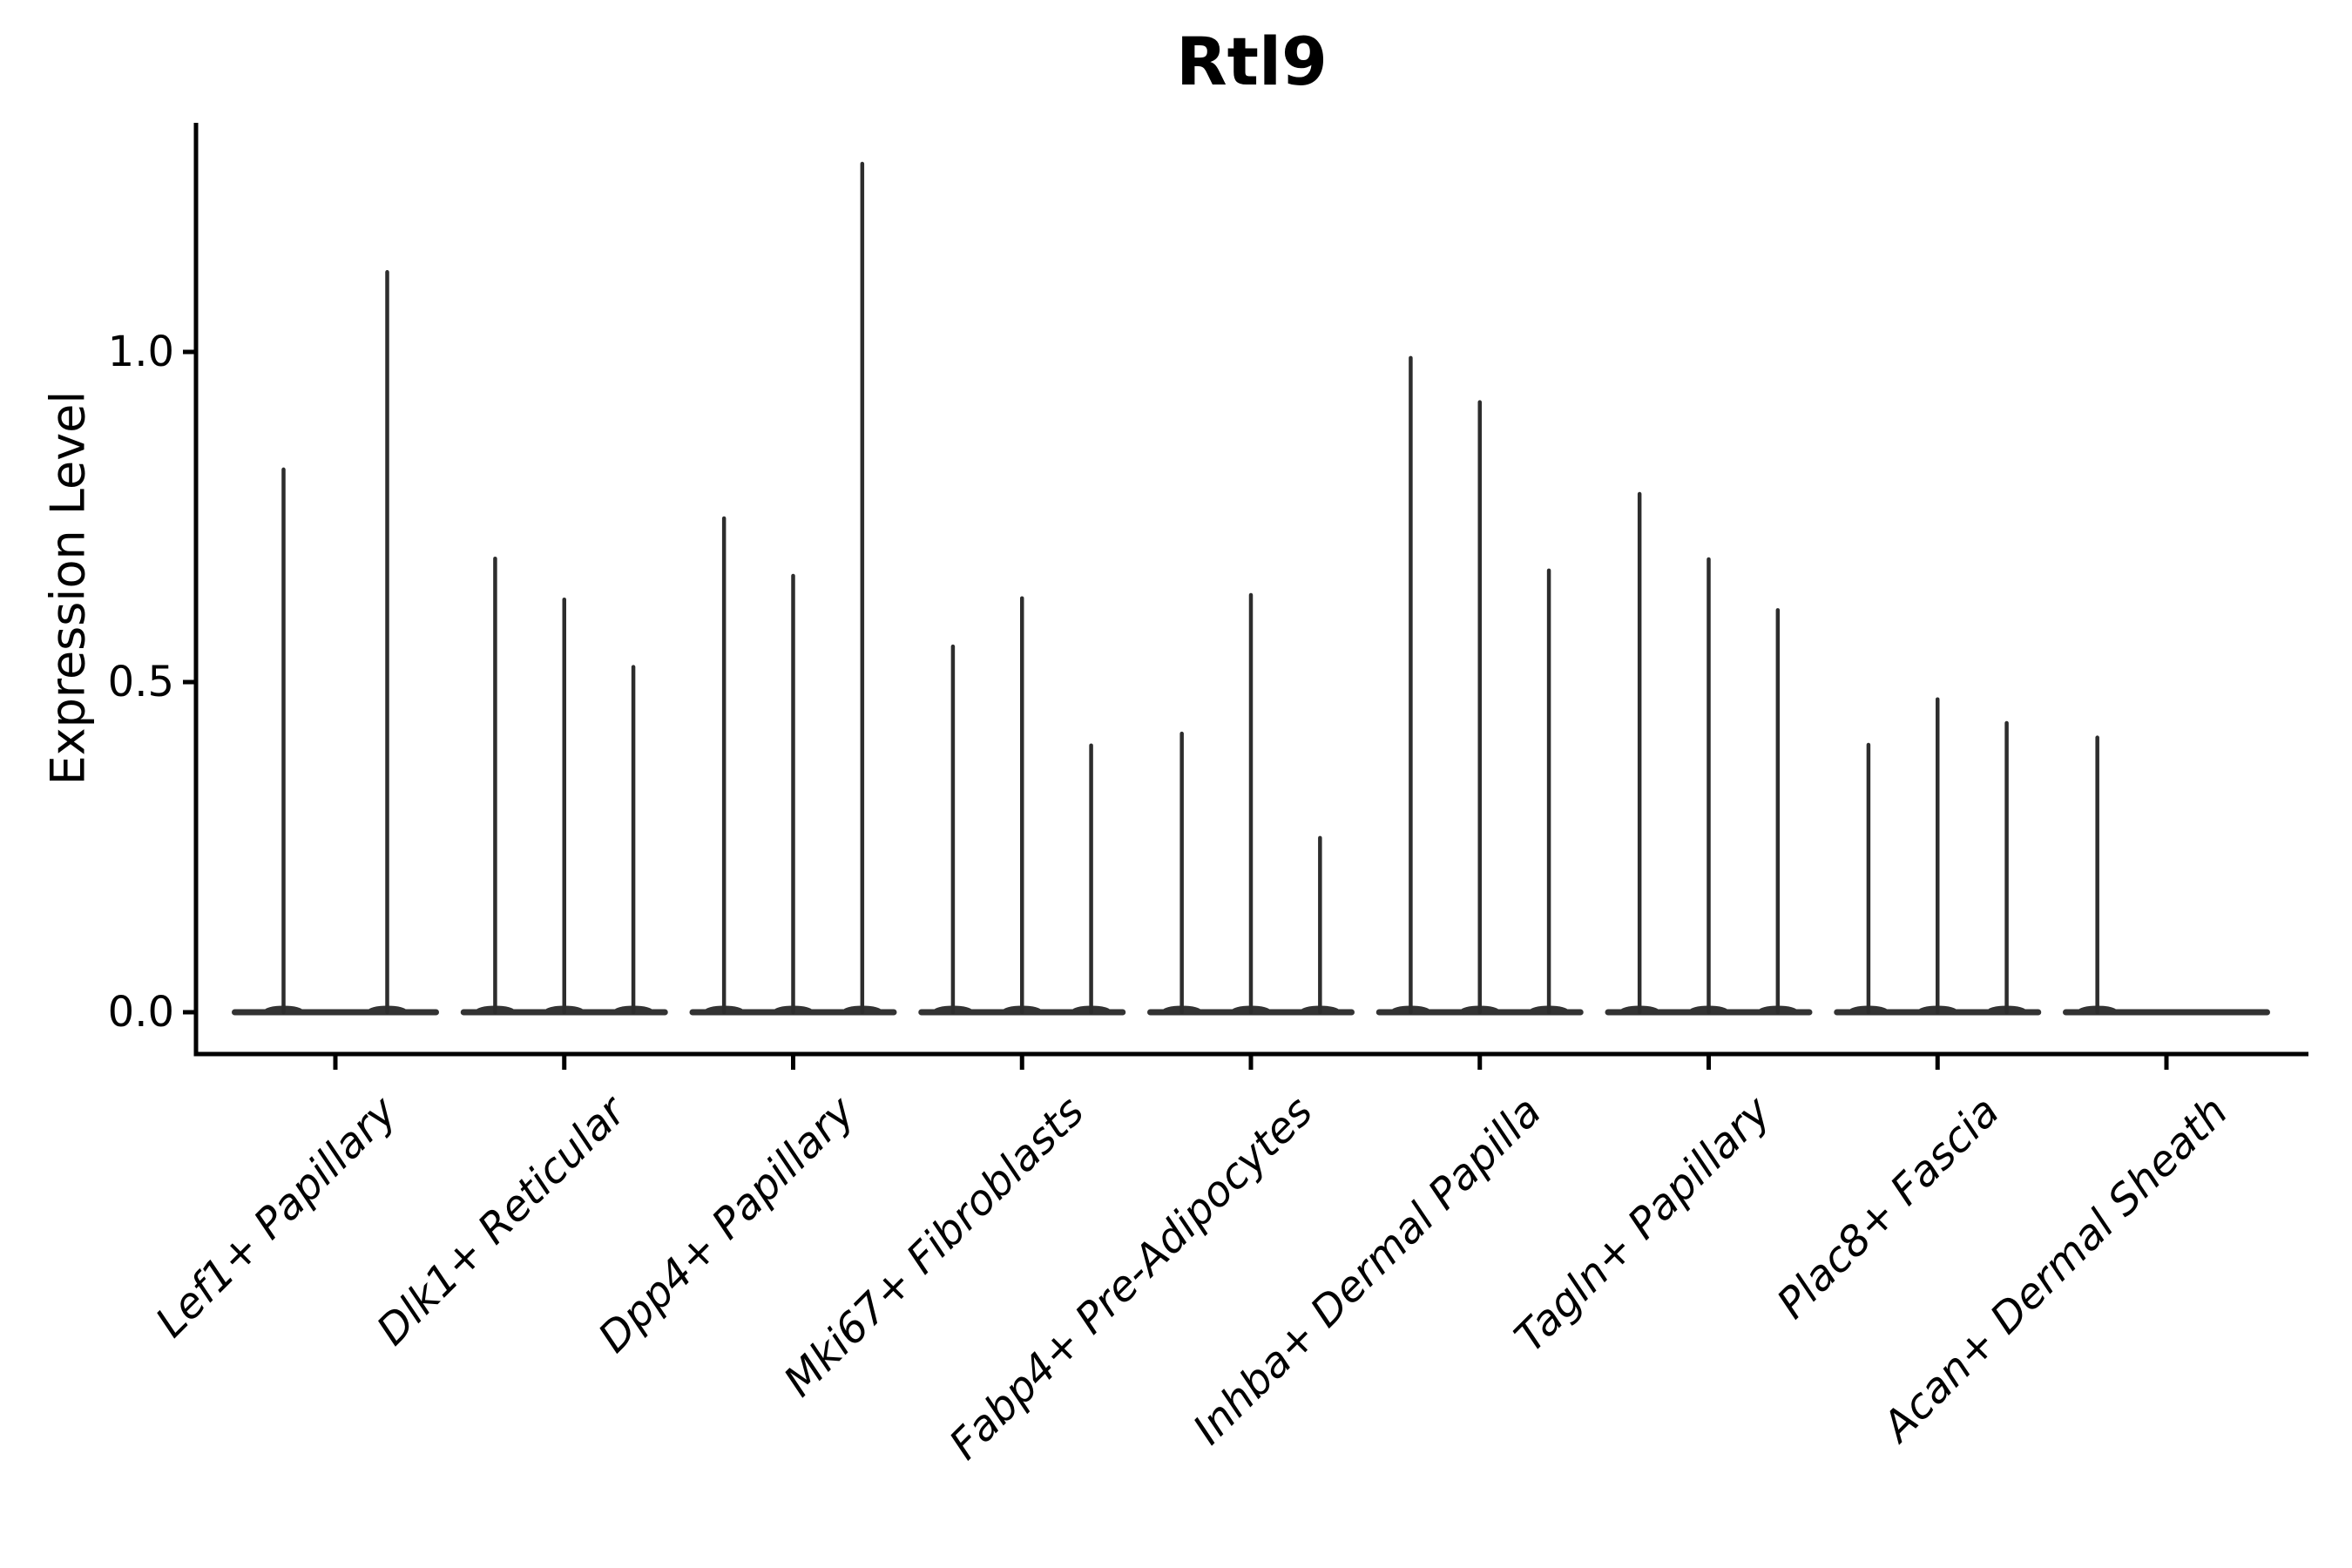  What do you see at coordinates (140, 1013) in the screenshot?
I see `y-tick-label-0: 0.0` at bounding box center [140, 1013].